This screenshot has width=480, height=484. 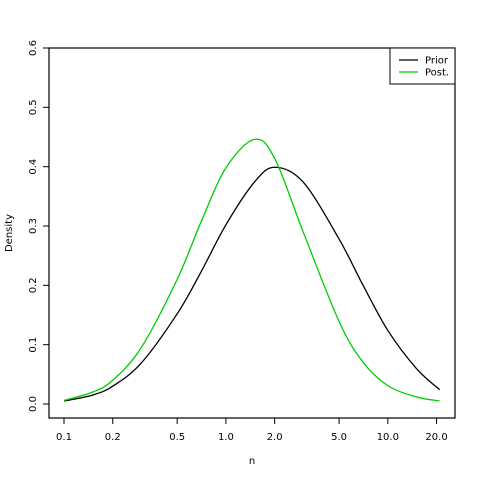 What do you see at coordinates (113, 437) in the screenshot?
I see `x-tick-label: 0.2` at bounding box center [113, 437].